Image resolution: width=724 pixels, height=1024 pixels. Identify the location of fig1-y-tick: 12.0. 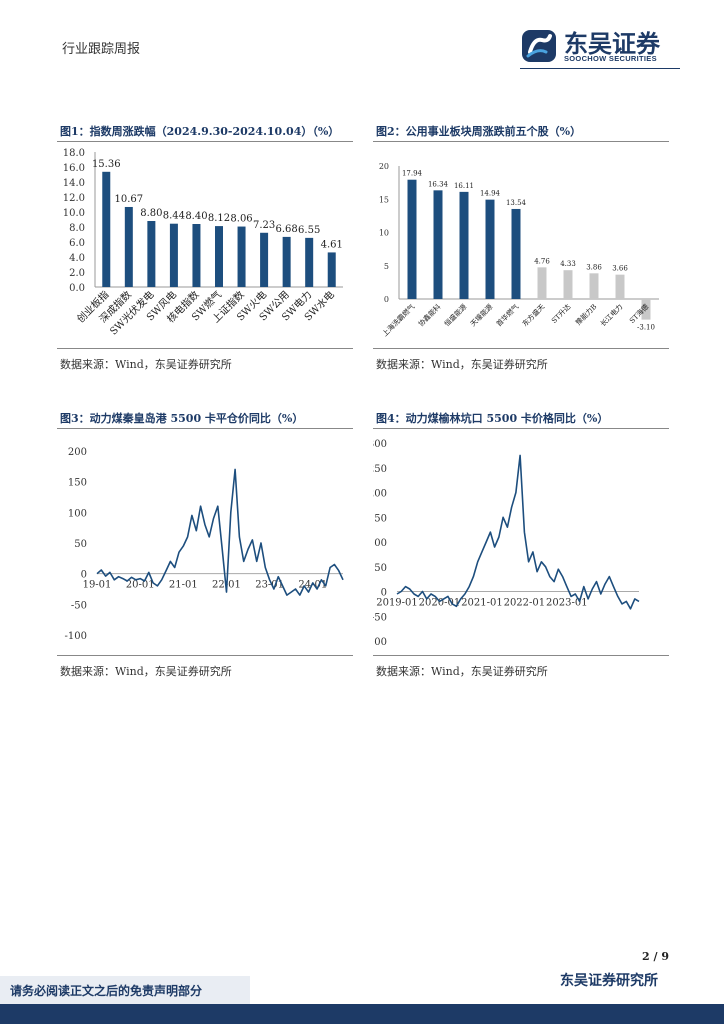
(74, 198).